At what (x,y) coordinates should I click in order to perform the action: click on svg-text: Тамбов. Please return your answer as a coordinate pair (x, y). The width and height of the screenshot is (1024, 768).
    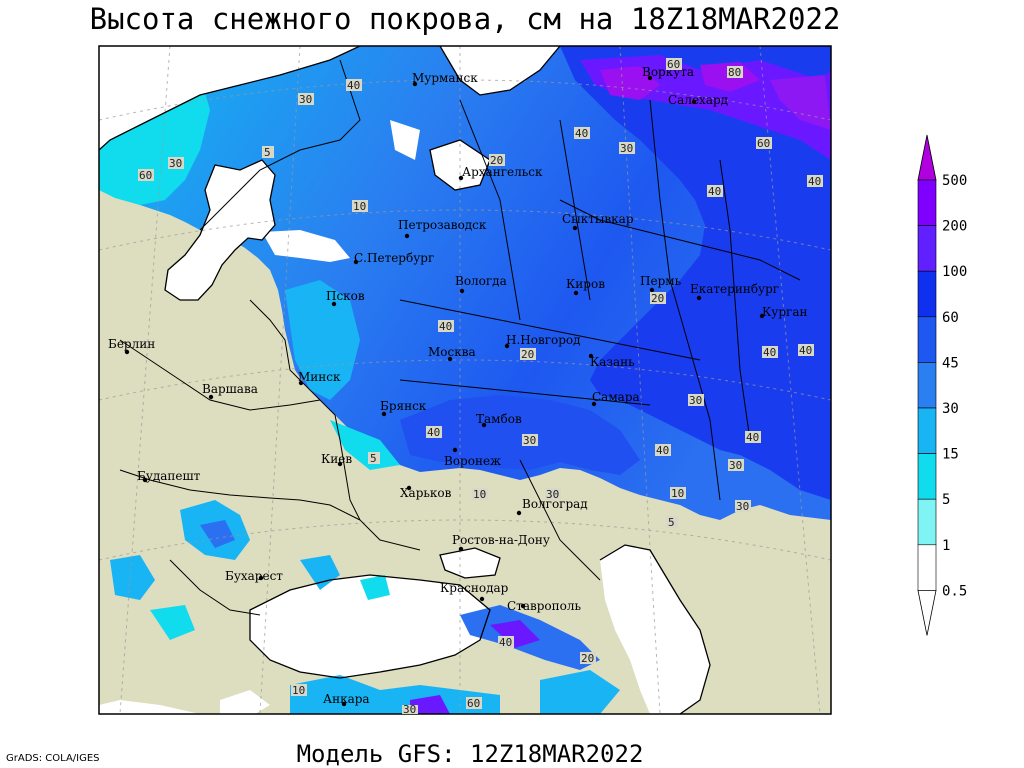
    Looking at the image, I should click on (499, 419).